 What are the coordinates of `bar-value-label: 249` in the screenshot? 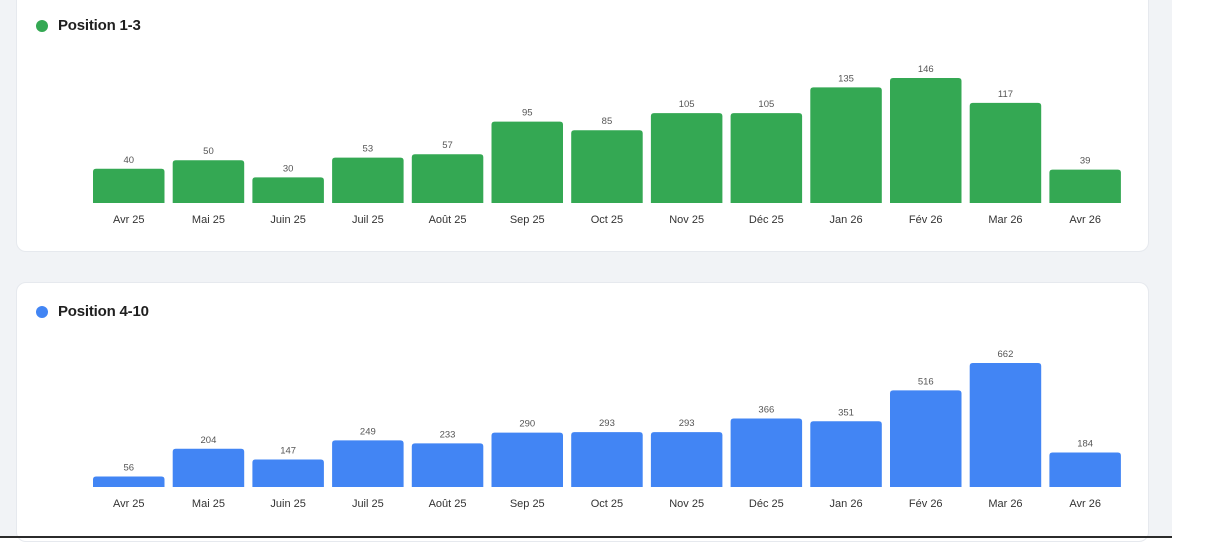 It's located at (368, 431).